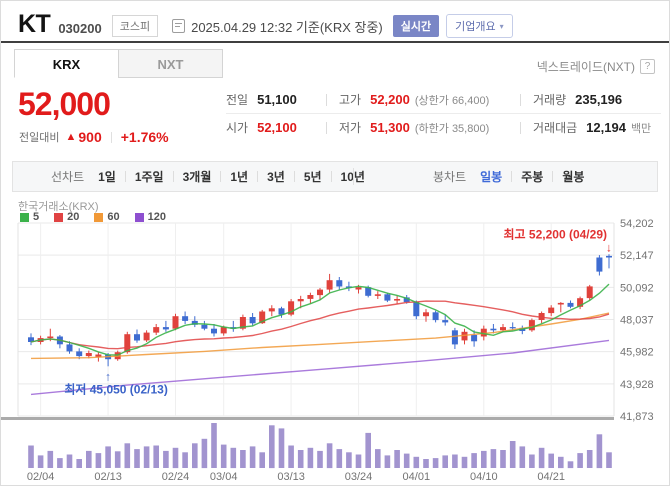  I want to click on ma-legend-item-60: 60, so click(107, 217).